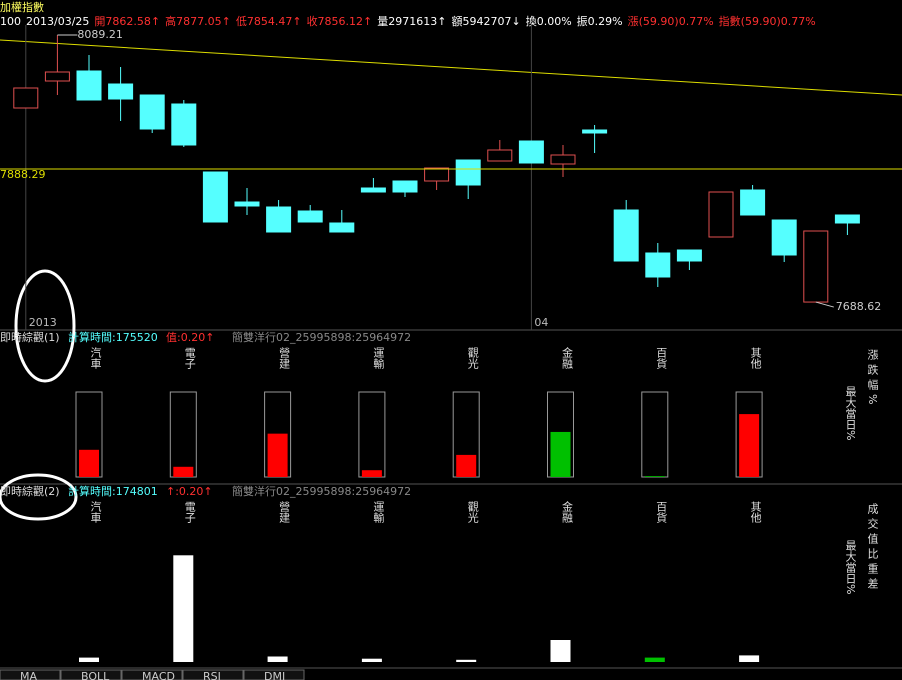 This screenshot has width=902, height=680. I want to click on title: 加權指數, so click(22, 7).